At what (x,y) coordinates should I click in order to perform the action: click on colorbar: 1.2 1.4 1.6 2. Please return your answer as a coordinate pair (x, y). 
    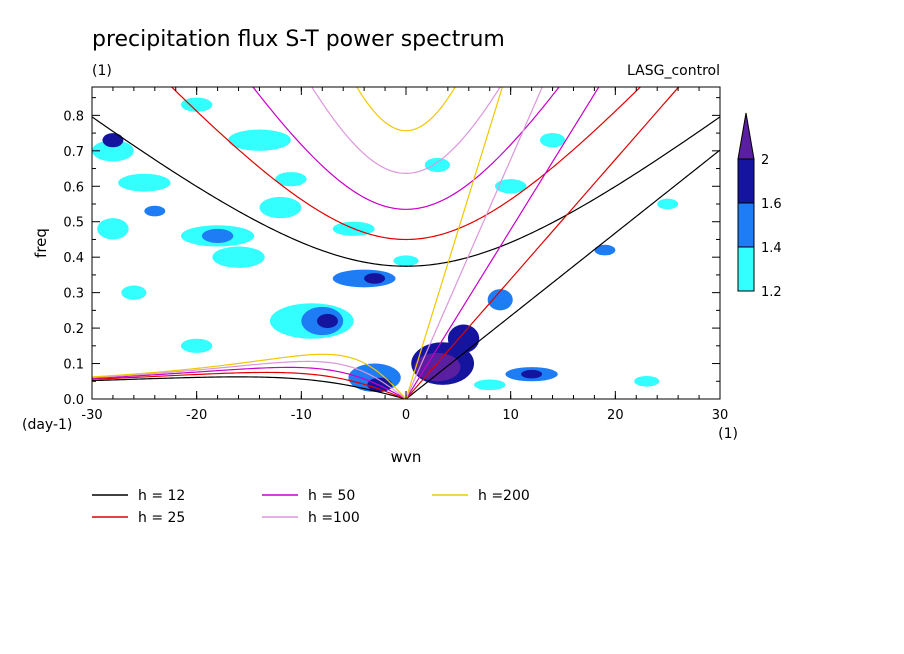
    Looking at the image, I should click on (759, 206).